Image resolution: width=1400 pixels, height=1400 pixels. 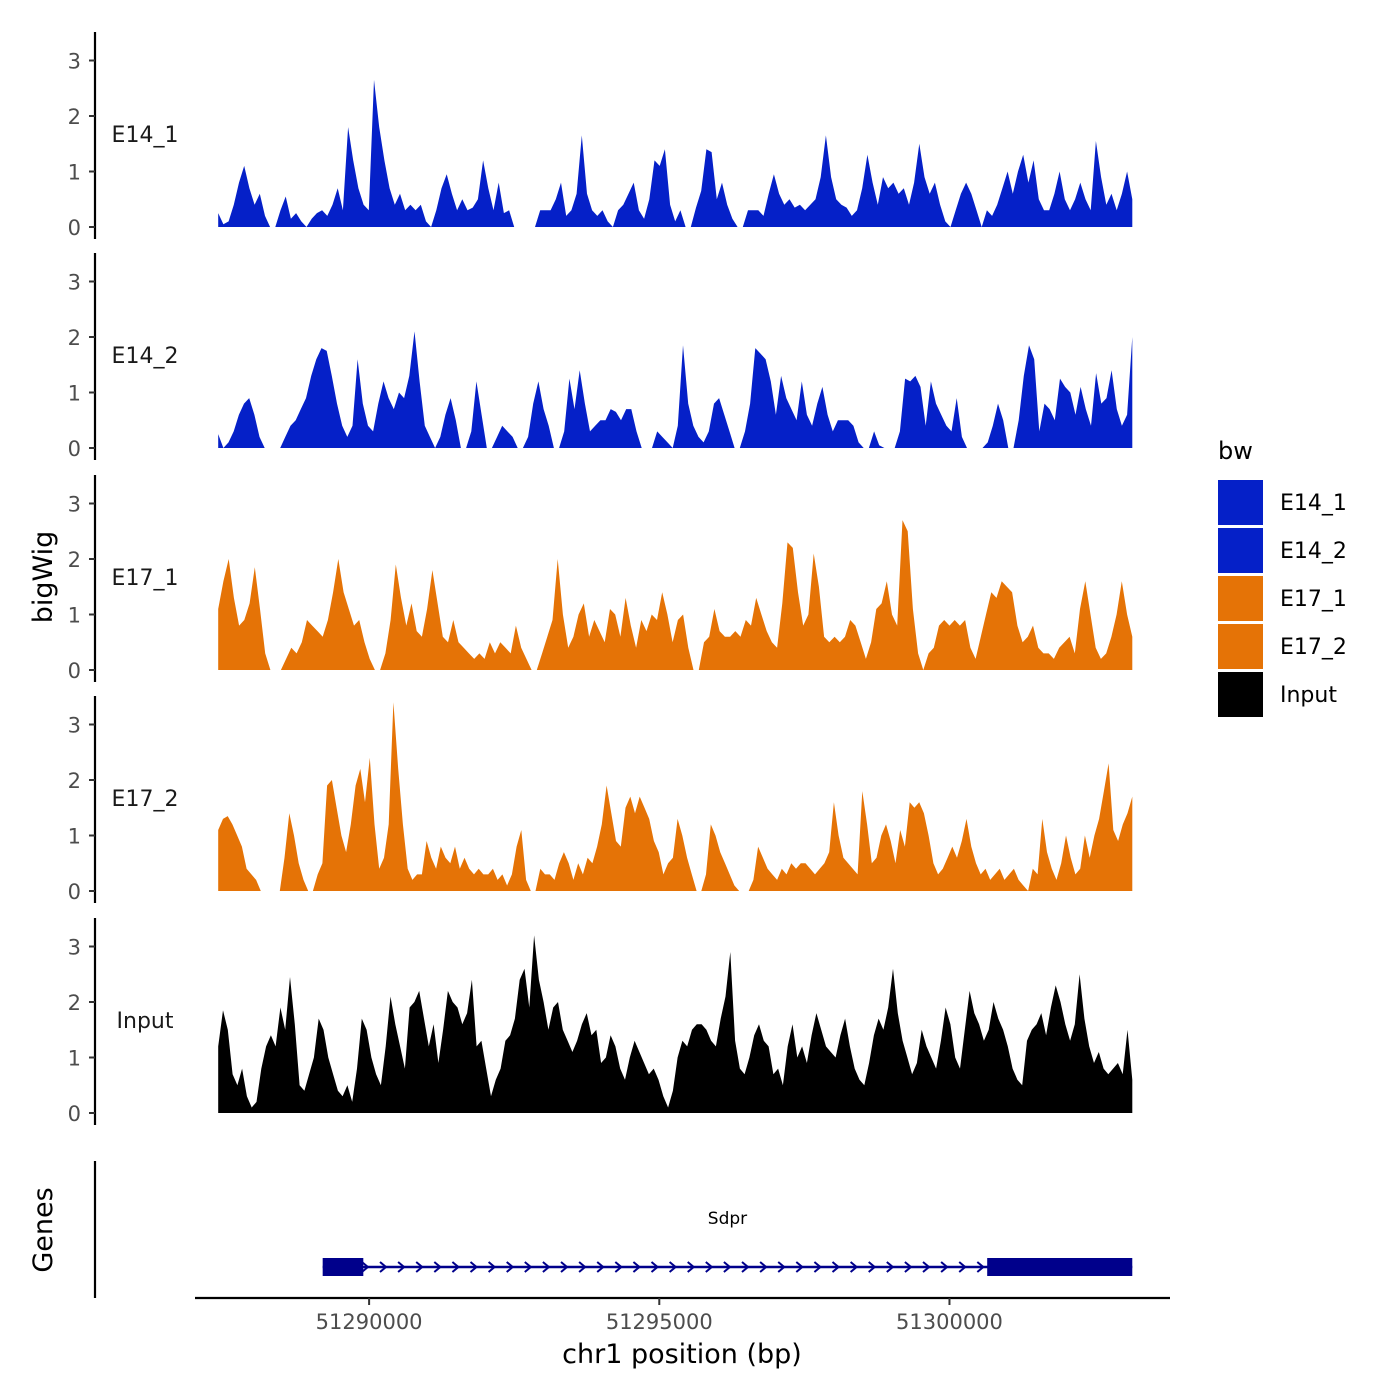 What do you see at coordinates (727, 1219) in the screenshot?
I see `gene-label: Sdpr` at bounding box center [727, 1219].